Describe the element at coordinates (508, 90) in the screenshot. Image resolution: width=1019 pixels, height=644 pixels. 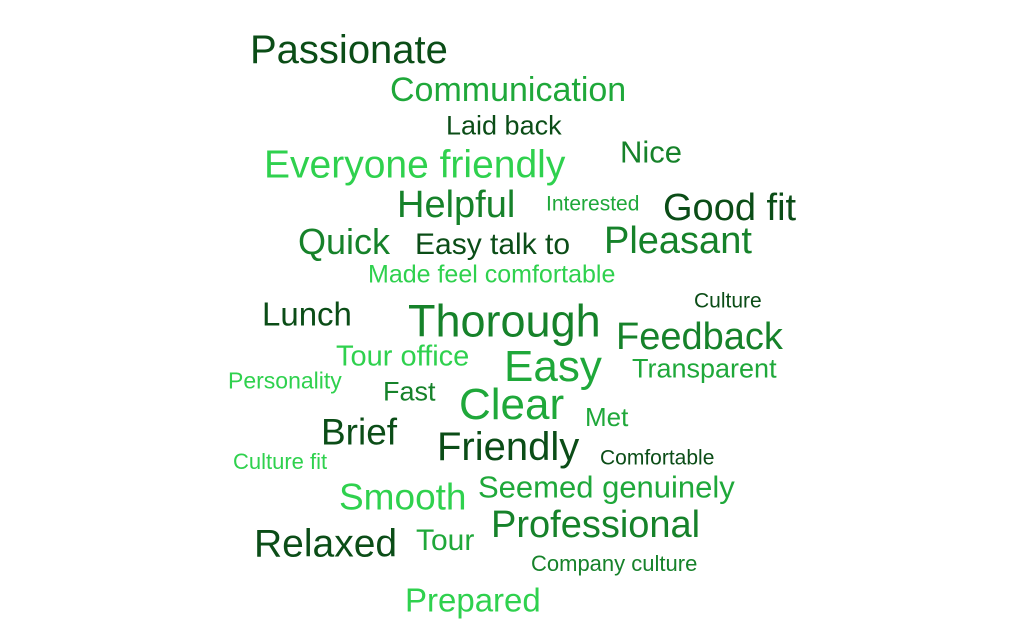
I see `word-communication: Communication` at that location.